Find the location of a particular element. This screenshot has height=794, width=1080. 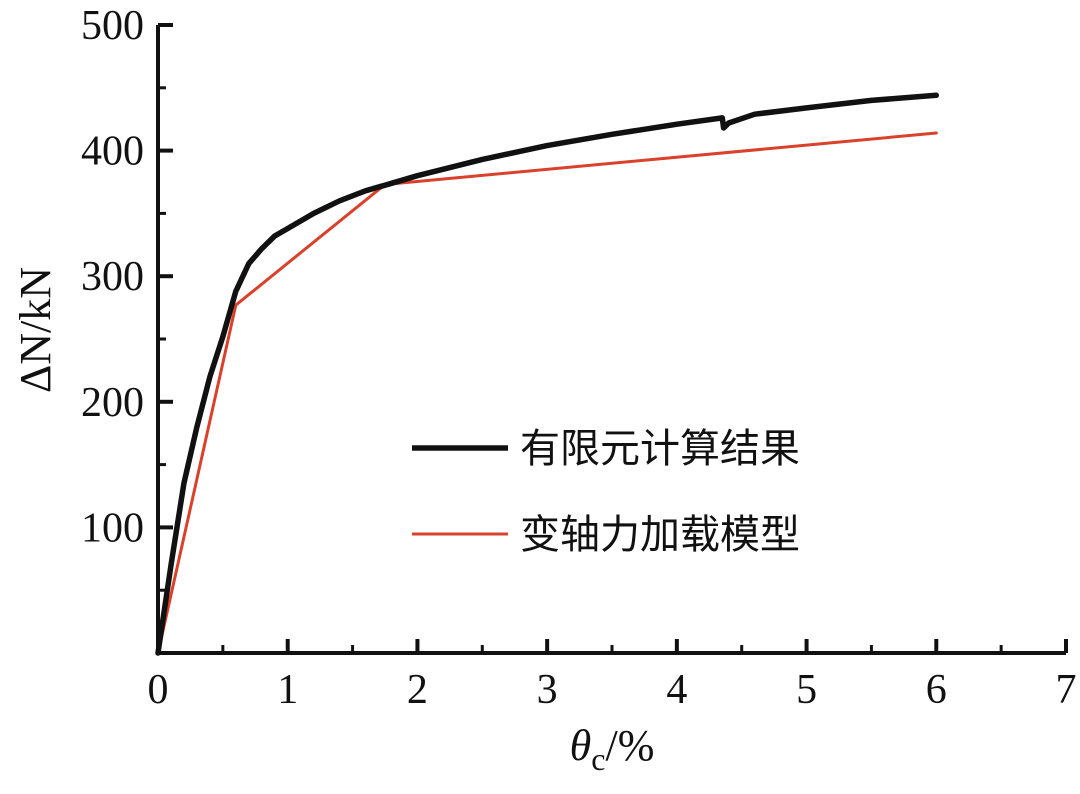

legend-label-model: 变轴力加载模型 is located at coordinates (660, 535).